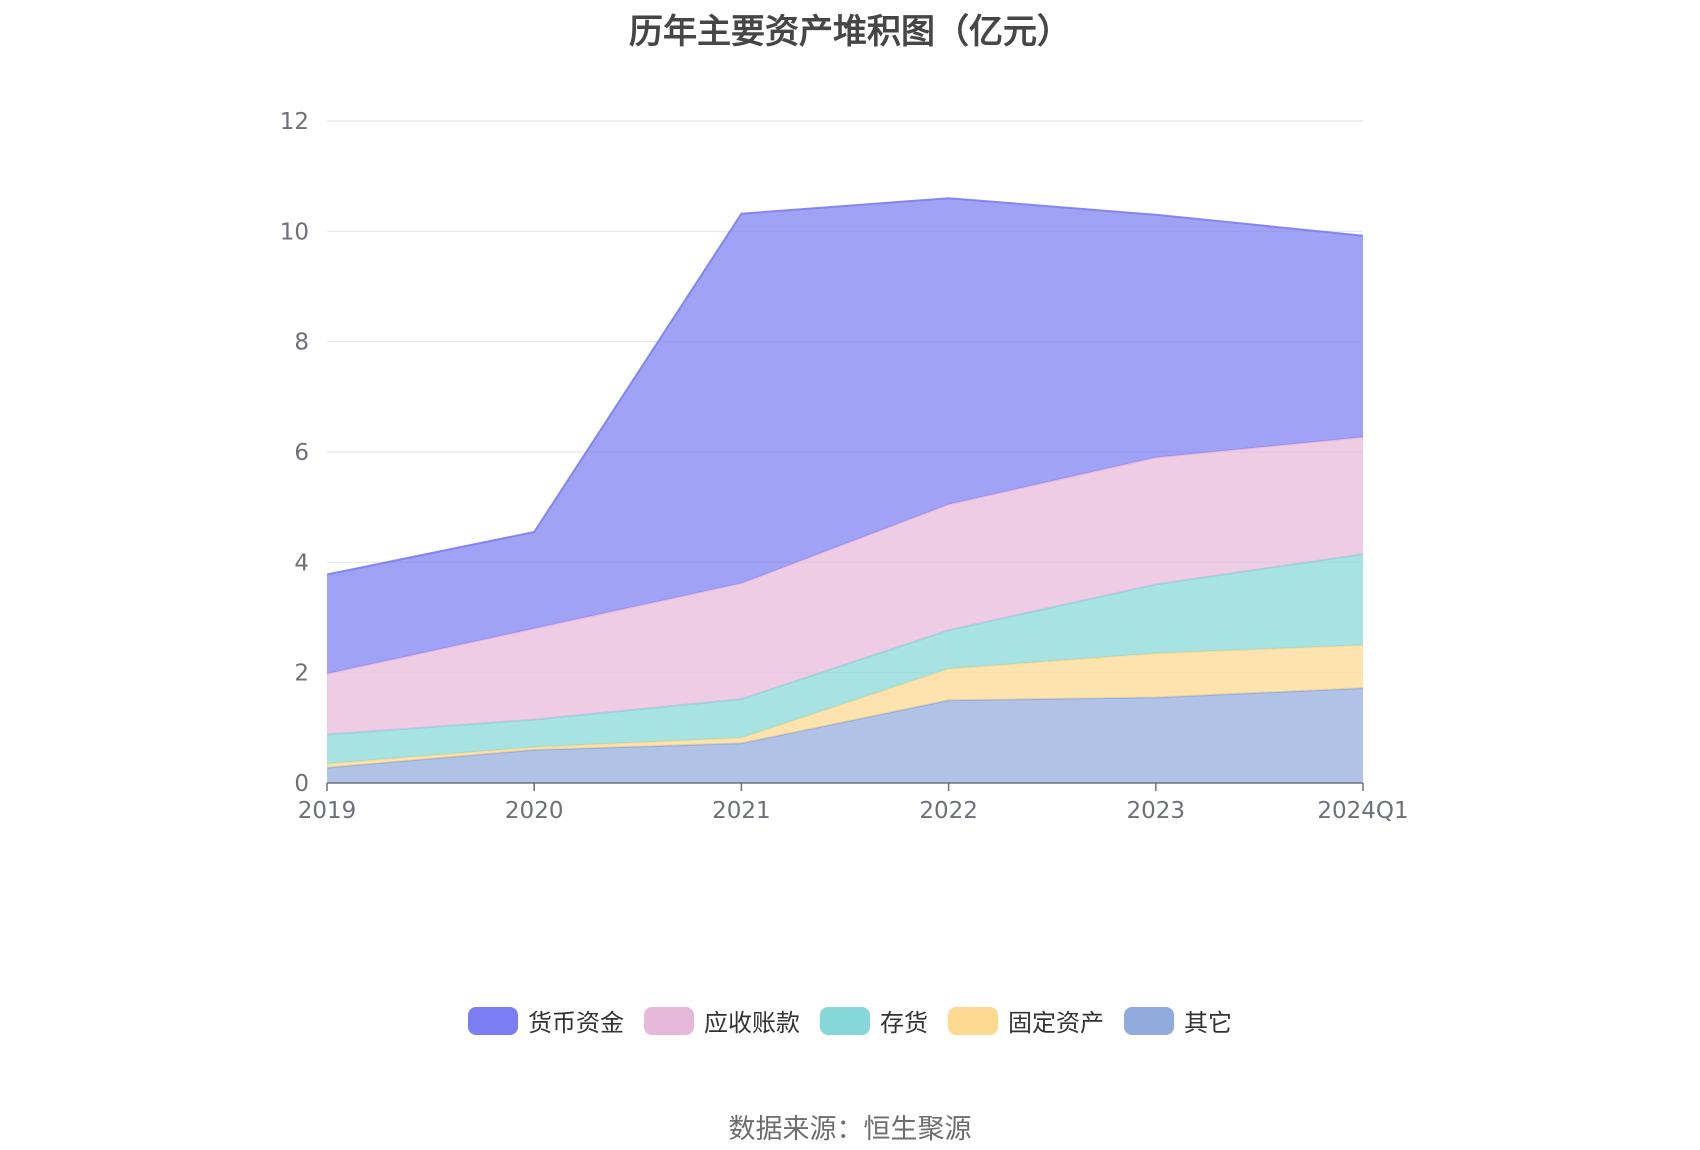  I want to click on y-tick-label: 10, so click(294, 232).